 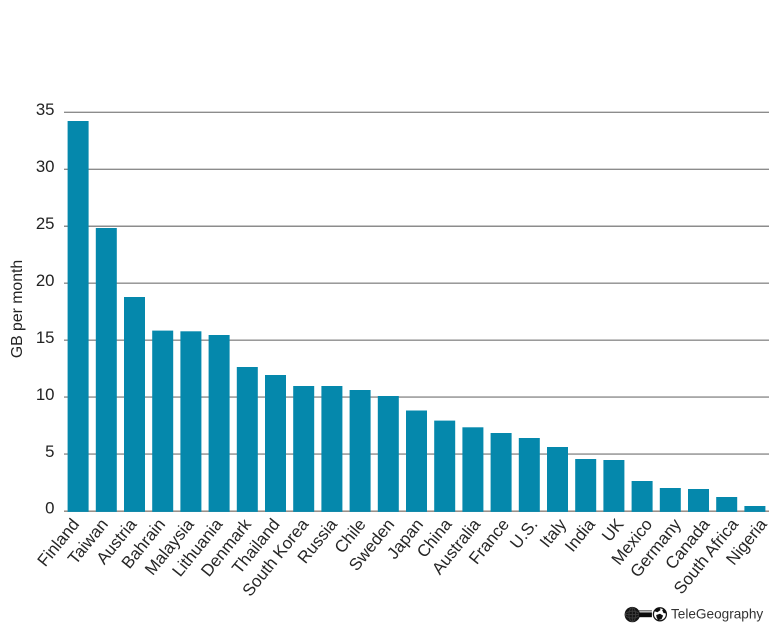 I want to click on svg-text: 5, so click(x=49, y=451).